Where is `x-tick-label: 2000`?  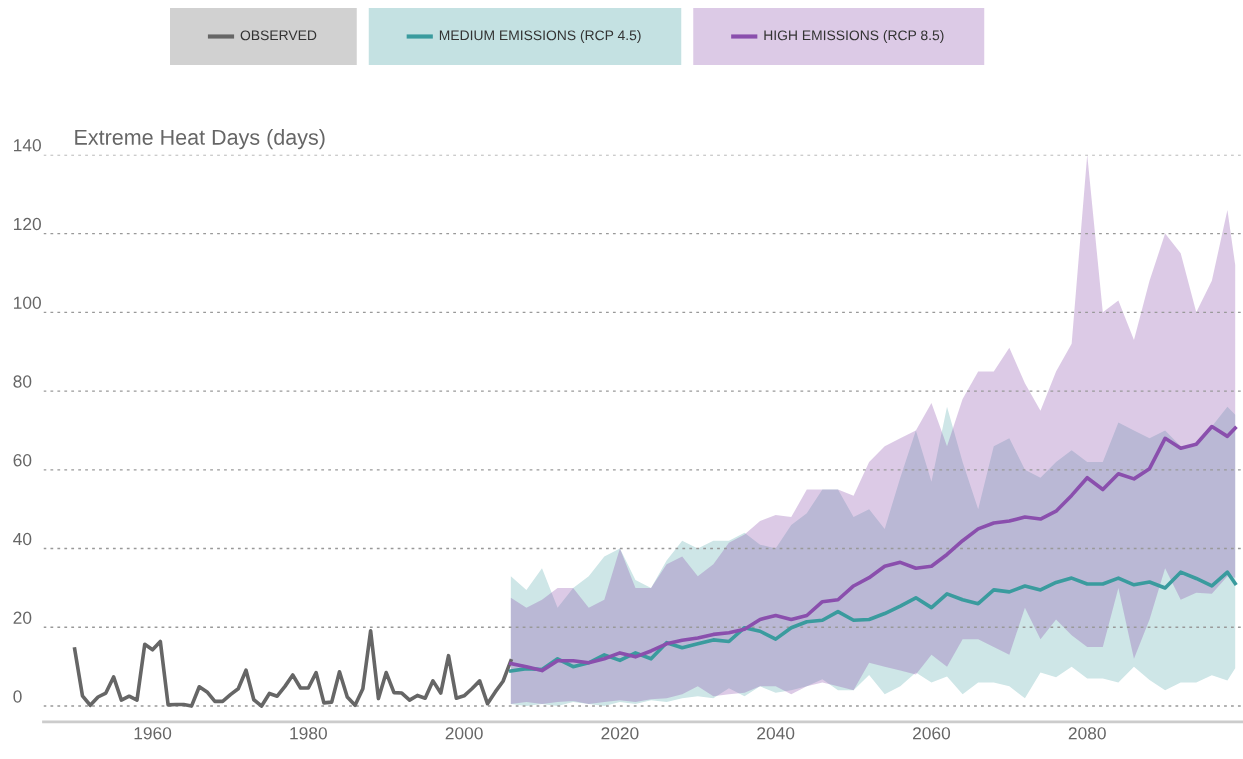 x-tick-label: 2000 is located at coordinates (464, 733).